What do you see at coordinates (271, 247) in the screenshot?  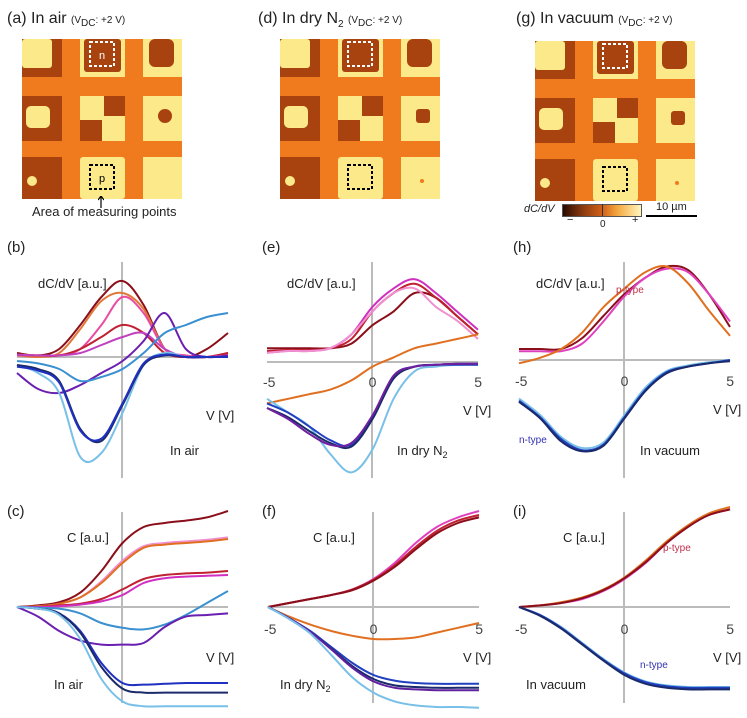 I see `panel-label: (e)` at bounding box center [271, 247].